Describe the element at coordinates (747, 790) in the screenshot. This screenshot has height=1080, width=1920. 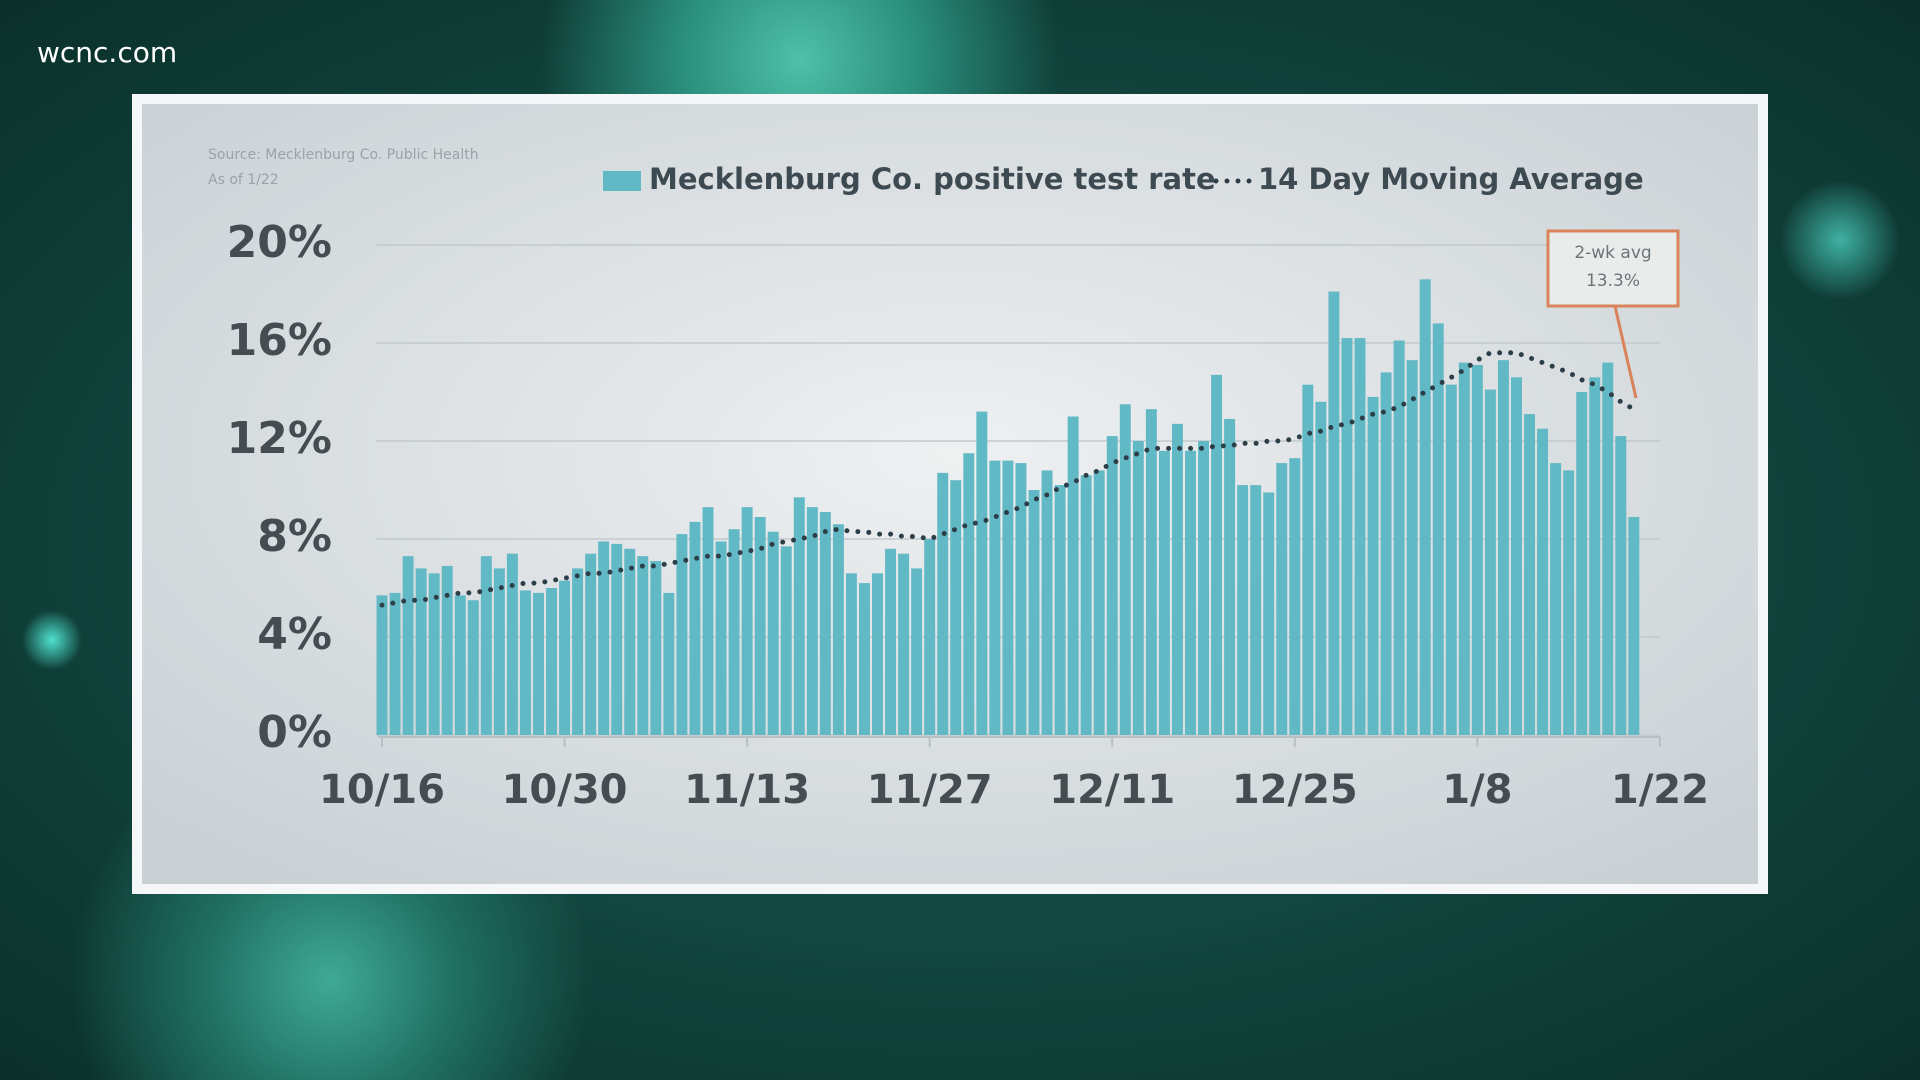
I see `x-tick-label: 11/13` at that location.